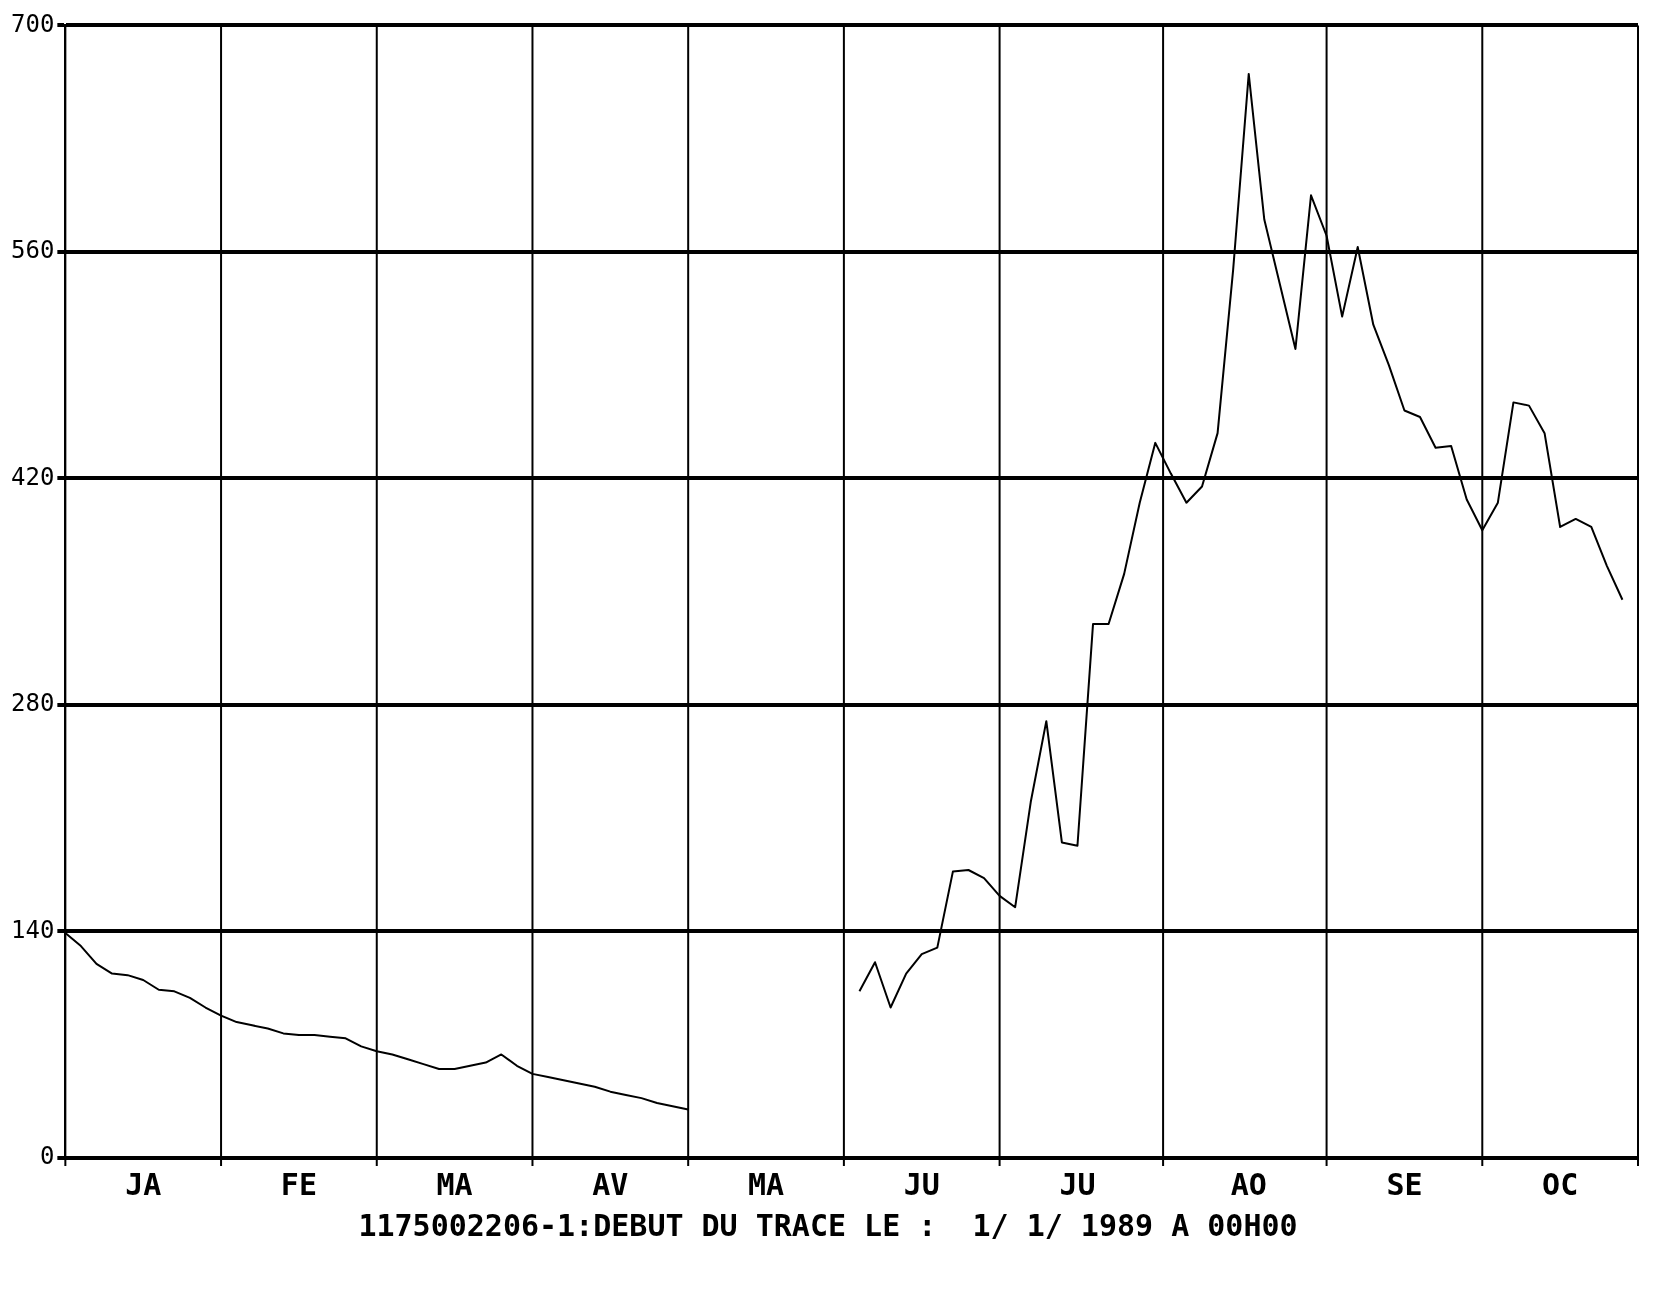 This screenshot has width=1671, height=1308. What do you see at coordinates (32, 23) in the screenshot?
I see `y-tick-label: 700` at bounding box center [32, 23].